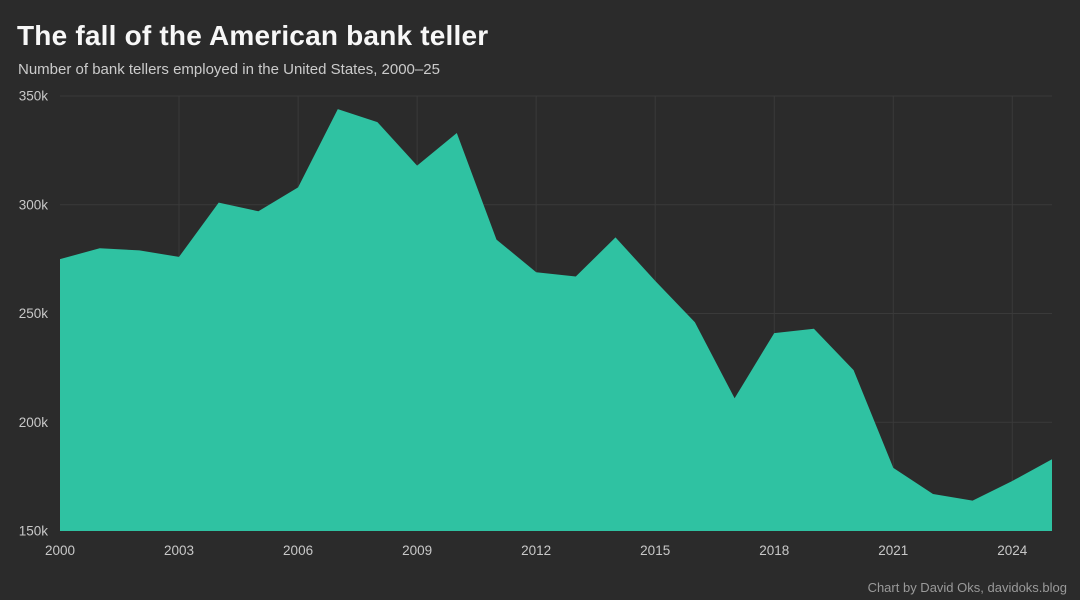 Image resolution: width=1080 pixels, height=600 pixels. I want to click on x-tick-label: 2003, so click(179, 550).